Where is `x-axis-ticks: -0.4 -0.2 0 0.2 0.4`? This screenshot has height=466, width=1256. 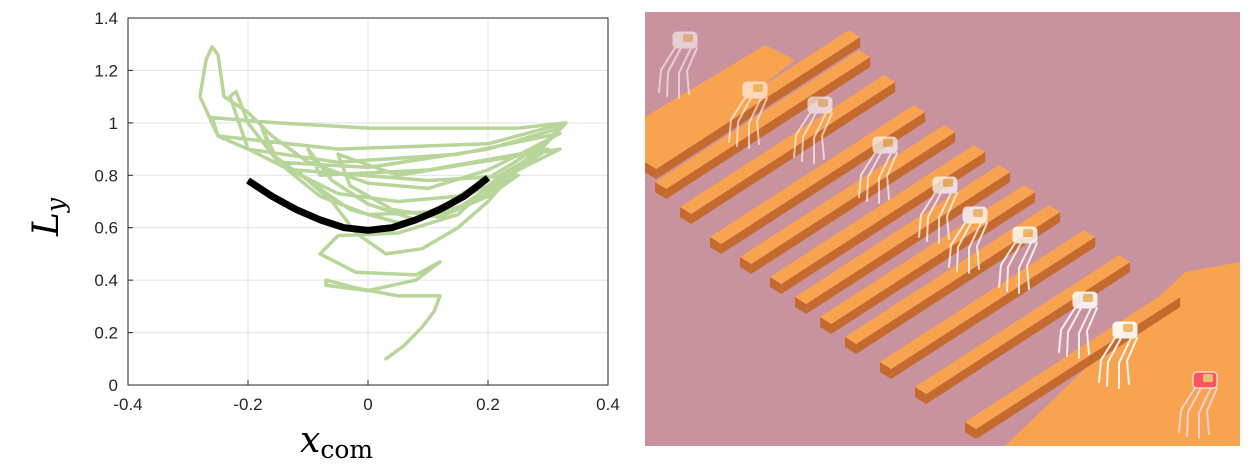 x-axis-ticks: -0.4 -0.2 0 0.2 0.4 is located at coordinates (366, 397).